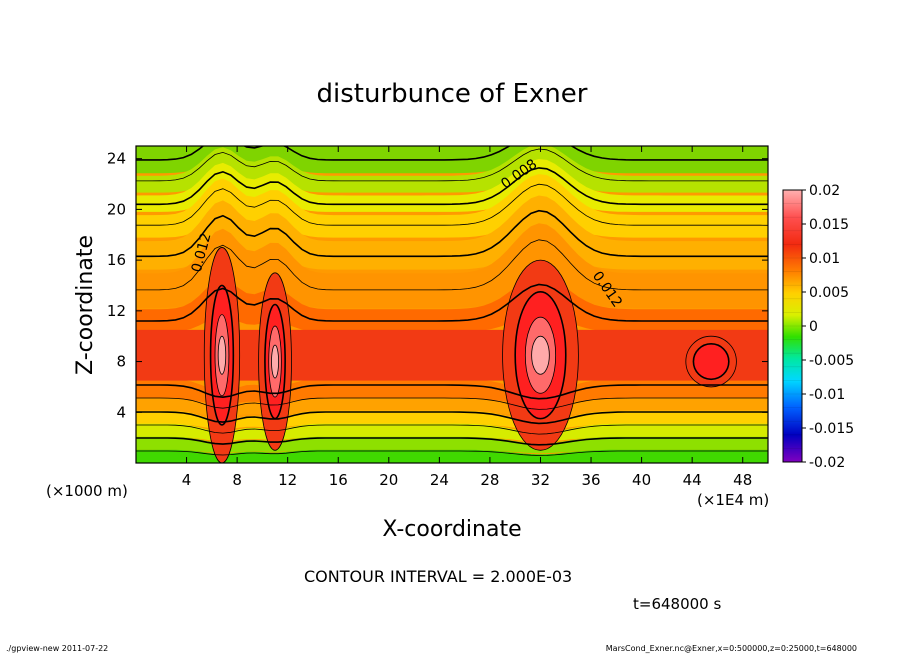 This screenshot has width=904, height=654. I want to click on x-tick-label: 28, so click(489, 480).